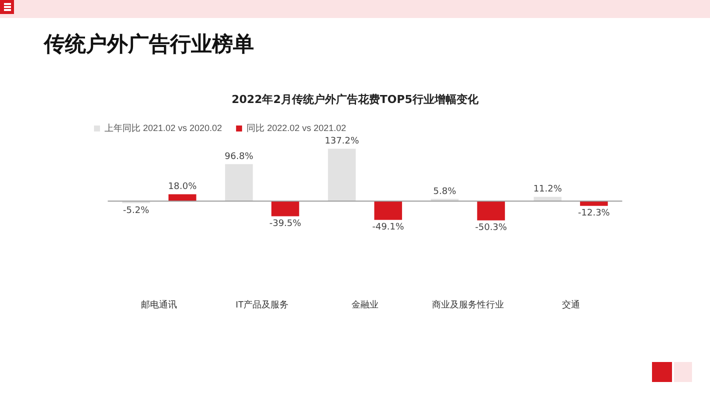 This screenshot has height=399, width=710. What do you see at coordinates (445, 191) in the screenshot?
I see `data-label: 5.8%` at bounding box center [445, 191].